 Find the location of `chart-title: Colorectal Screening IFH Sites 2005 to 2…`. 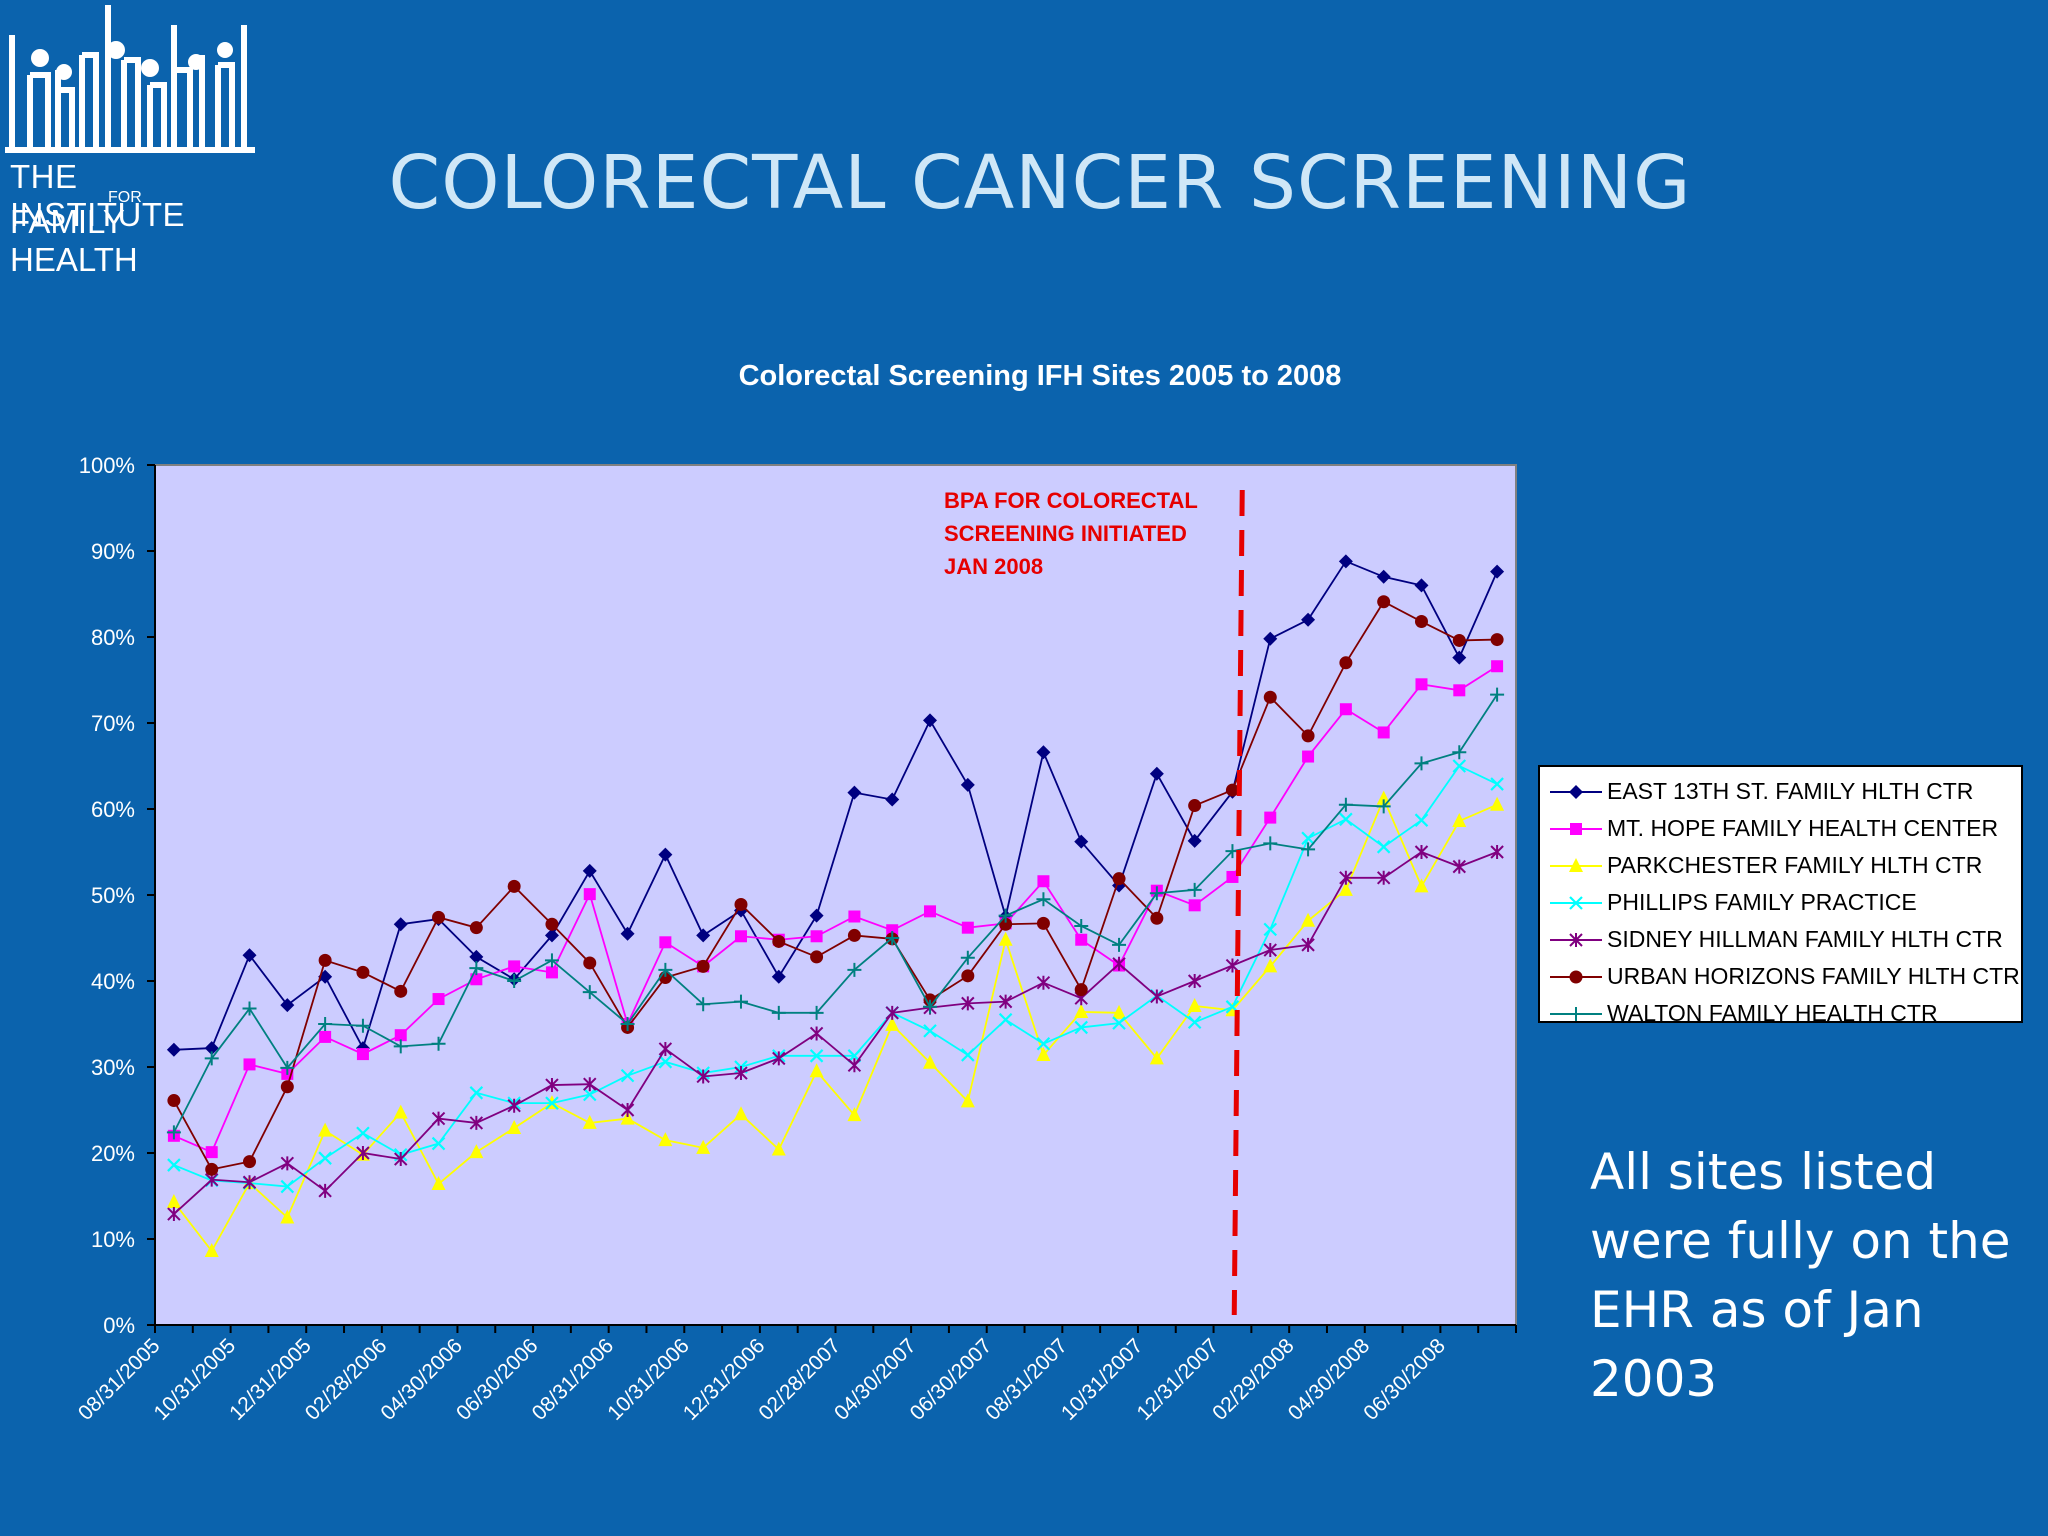

chart-title: Colorectal Screening IFH Sites 2005 to 2… is located at coordinates (1040, 376).